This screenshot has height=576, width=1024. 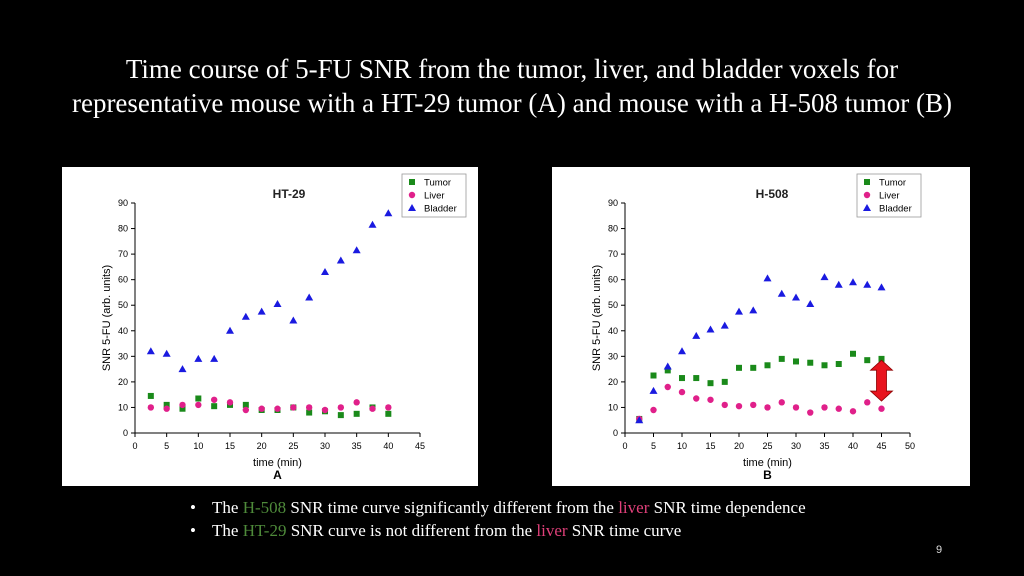 I want to click on x-tick-label: 40, so click(x=853, y=446).